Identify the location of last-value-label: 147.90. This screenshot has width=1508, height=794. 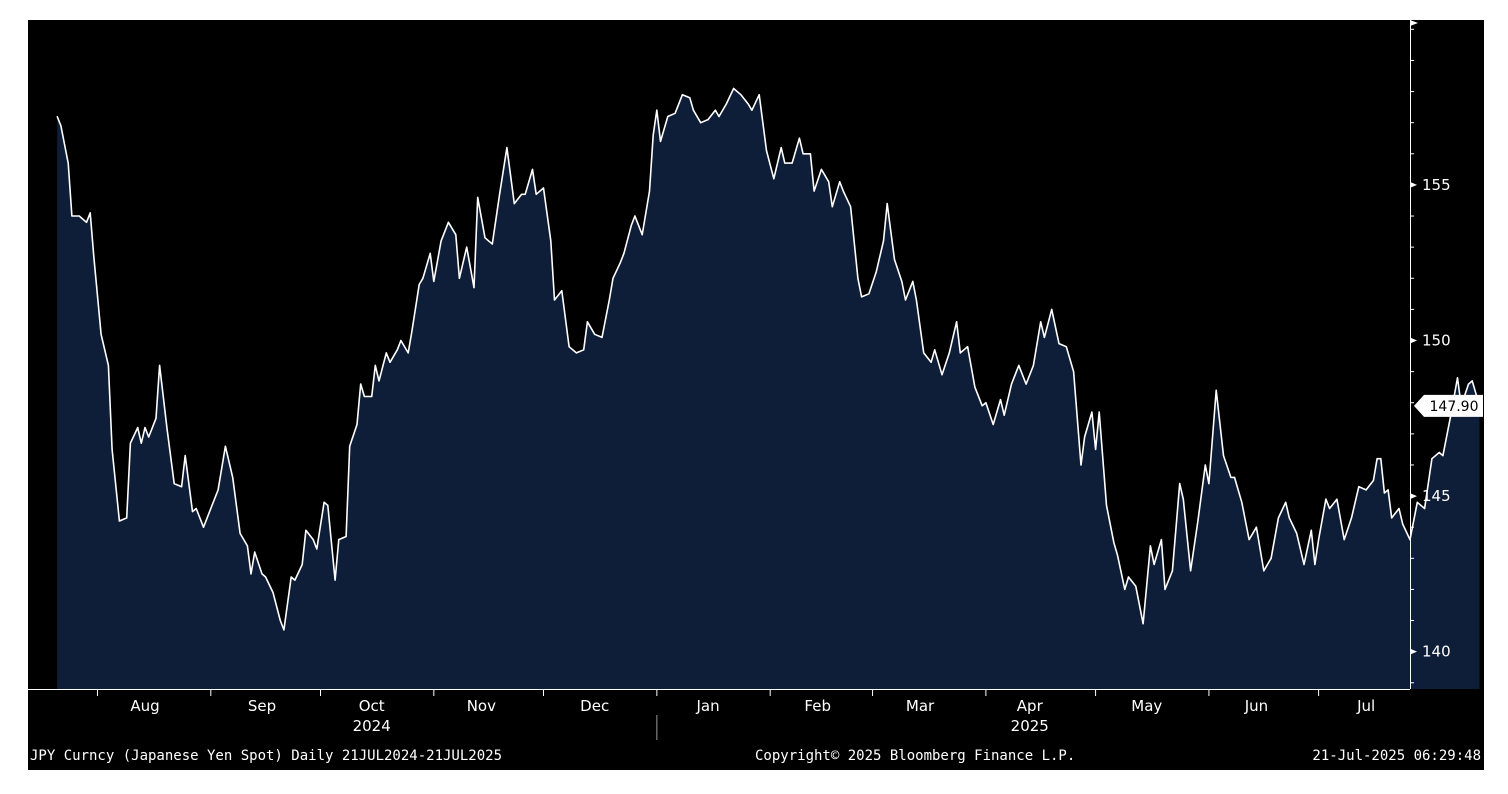
(1454, 407).